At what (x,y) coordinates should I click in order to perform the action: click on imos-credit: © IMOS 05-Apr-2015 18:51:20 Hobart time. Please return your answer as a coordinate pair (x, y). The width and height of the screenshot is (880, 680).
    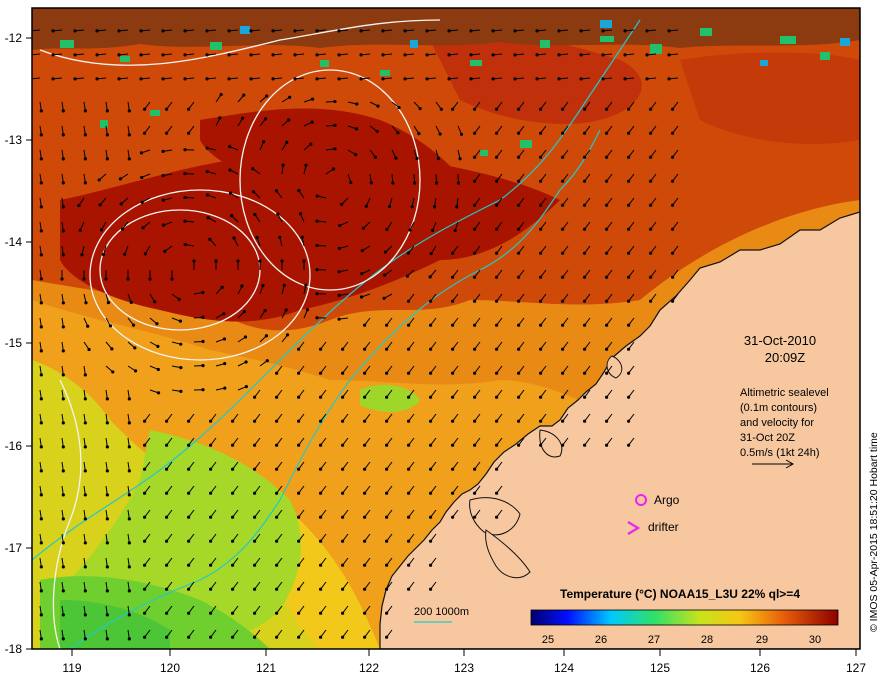
    Looking at the image, I should click on (874, 532).